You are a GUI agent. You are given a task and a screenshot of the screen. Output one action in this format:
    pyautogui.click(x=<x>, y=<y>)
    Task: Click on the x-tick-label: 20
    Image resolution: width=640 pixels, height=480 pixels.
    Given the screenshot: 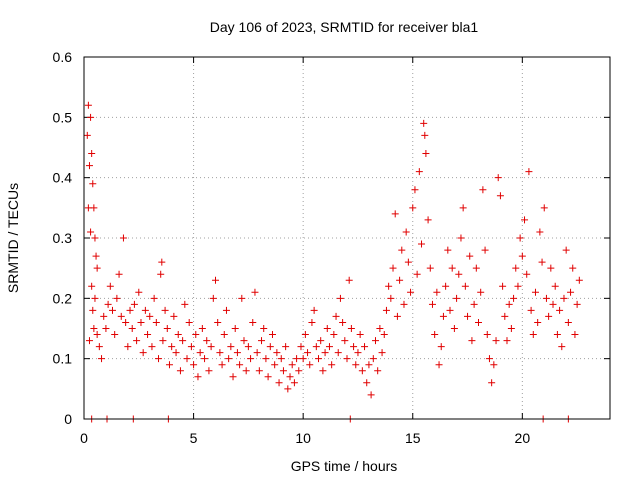 What is the action you would take?
    pyautogui.click(x=523, y=438)
    